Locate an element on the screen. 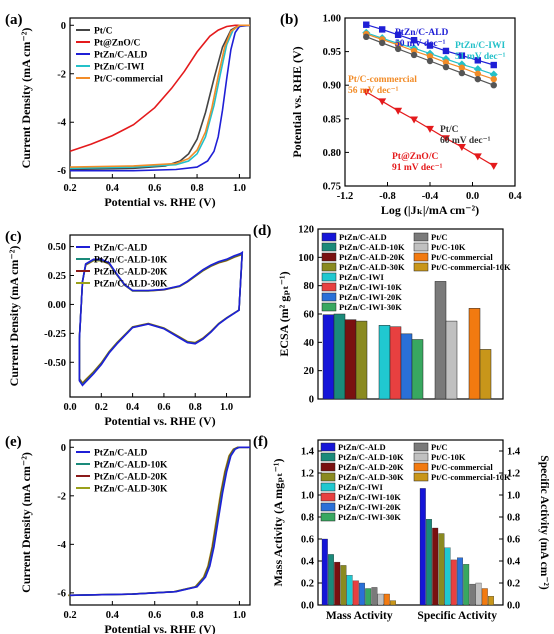  x-tick-label: 0.4 is located at coordinates (133, 407).